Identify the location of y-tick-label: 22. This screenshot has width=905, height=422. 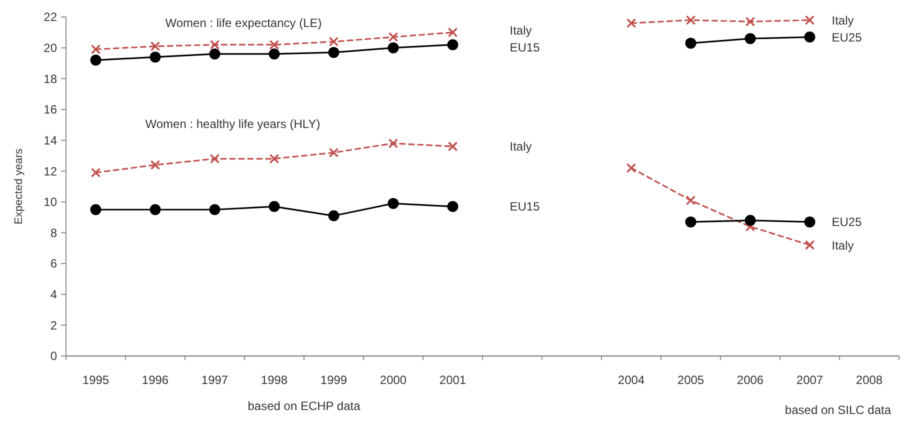
(51, 17).